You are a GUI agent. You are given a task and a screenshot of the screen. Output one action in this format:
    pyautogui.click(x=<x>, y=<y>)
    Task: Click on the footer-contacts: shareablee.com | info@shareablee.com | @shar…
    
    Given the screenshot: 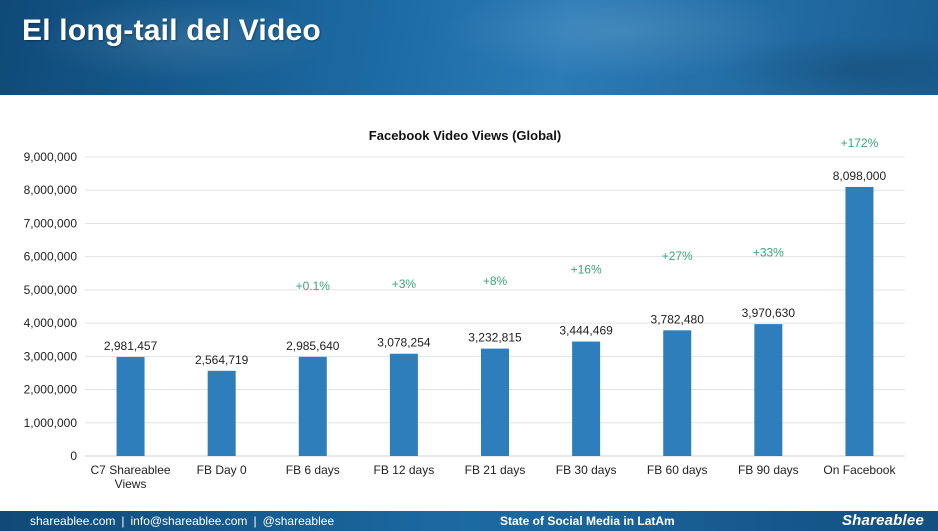 What is the action you would take?
    pyautogui.click(x=182, y=521)
    